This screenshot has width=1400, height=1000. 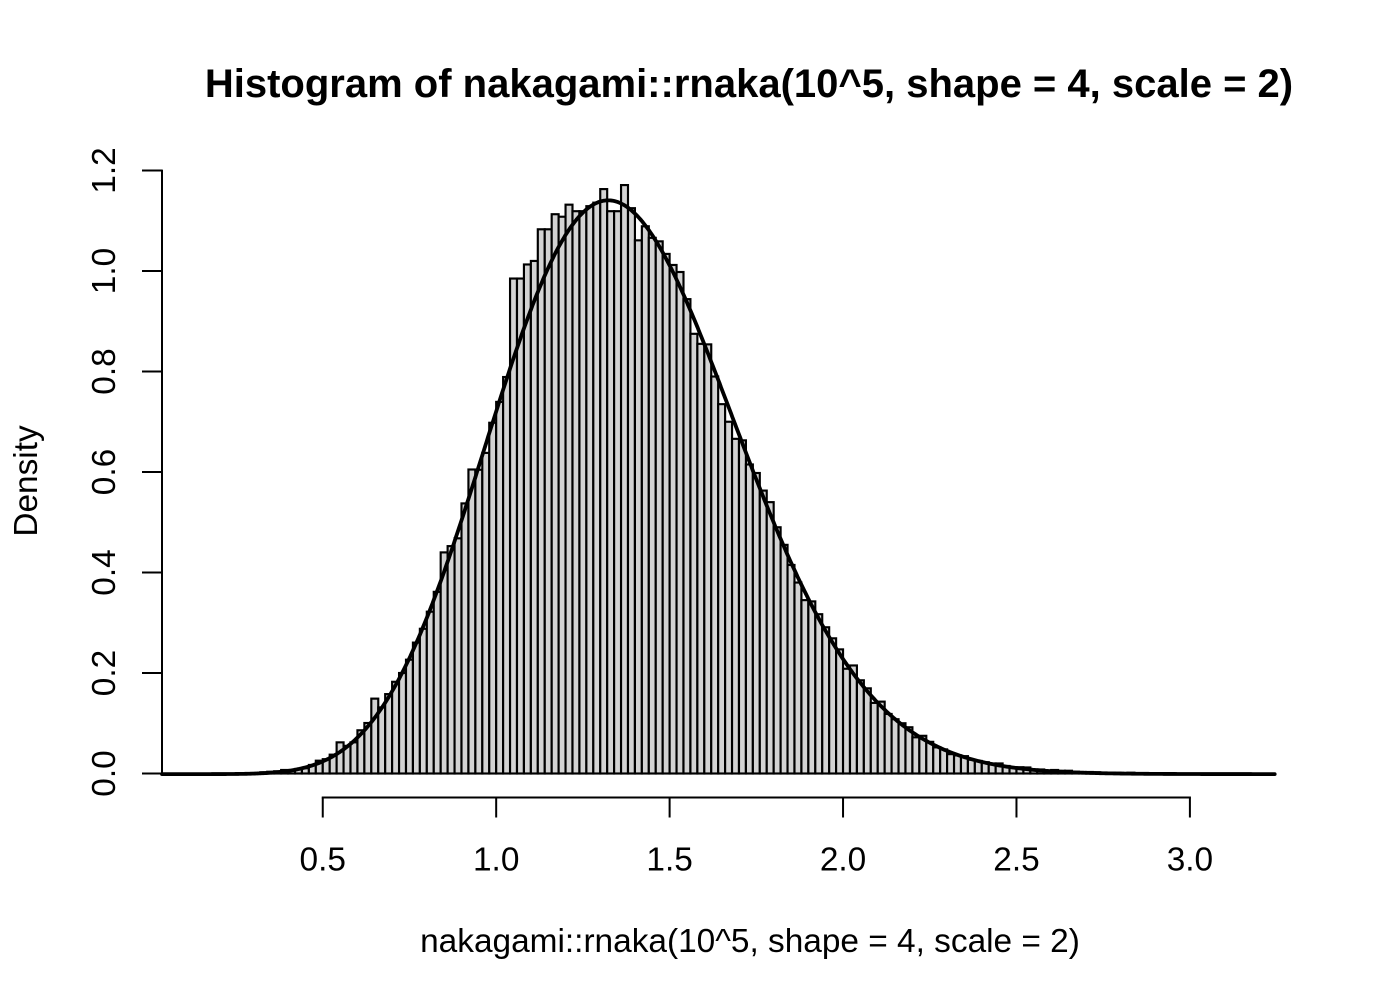 I want to click on svg-text: 1.2, so click(x=104, y=170).